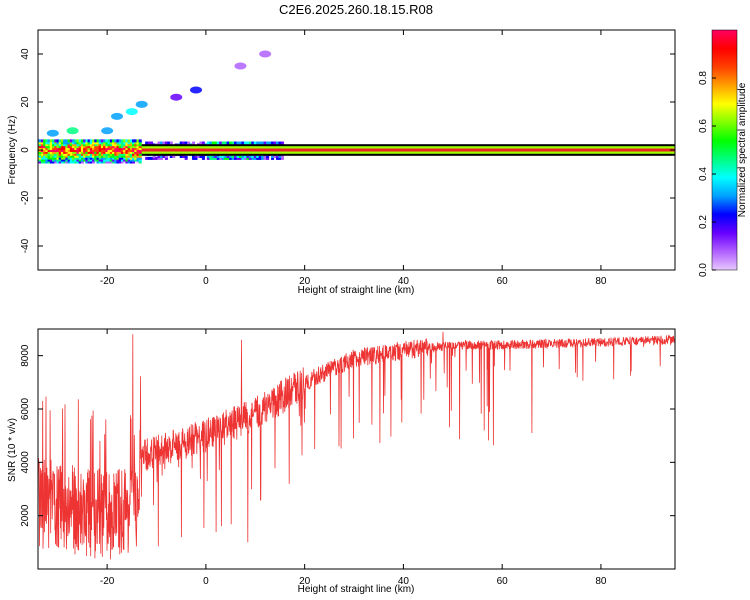 The height and width of the screenshot is (600, 750). What do you see at coordinates (305, 581) in the screenshot?
I see `snr-xtick-label: 20` at bounding box center [305, 581].